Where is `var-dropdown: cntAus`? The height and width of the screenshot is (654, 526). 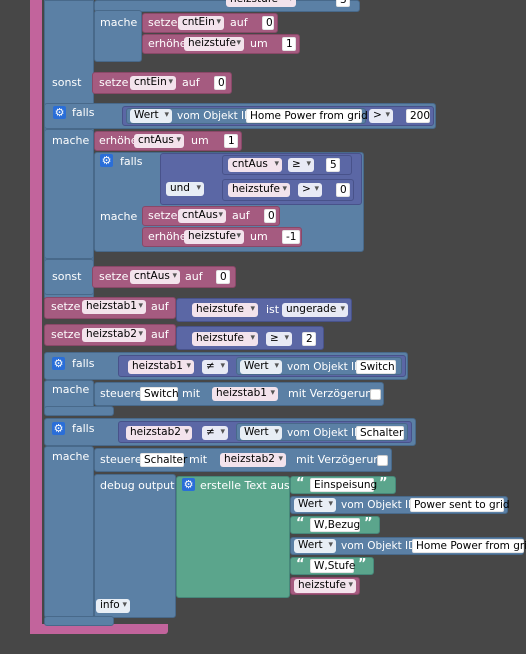
var-dropdown: cntAus is located at coordinates (255, 165).